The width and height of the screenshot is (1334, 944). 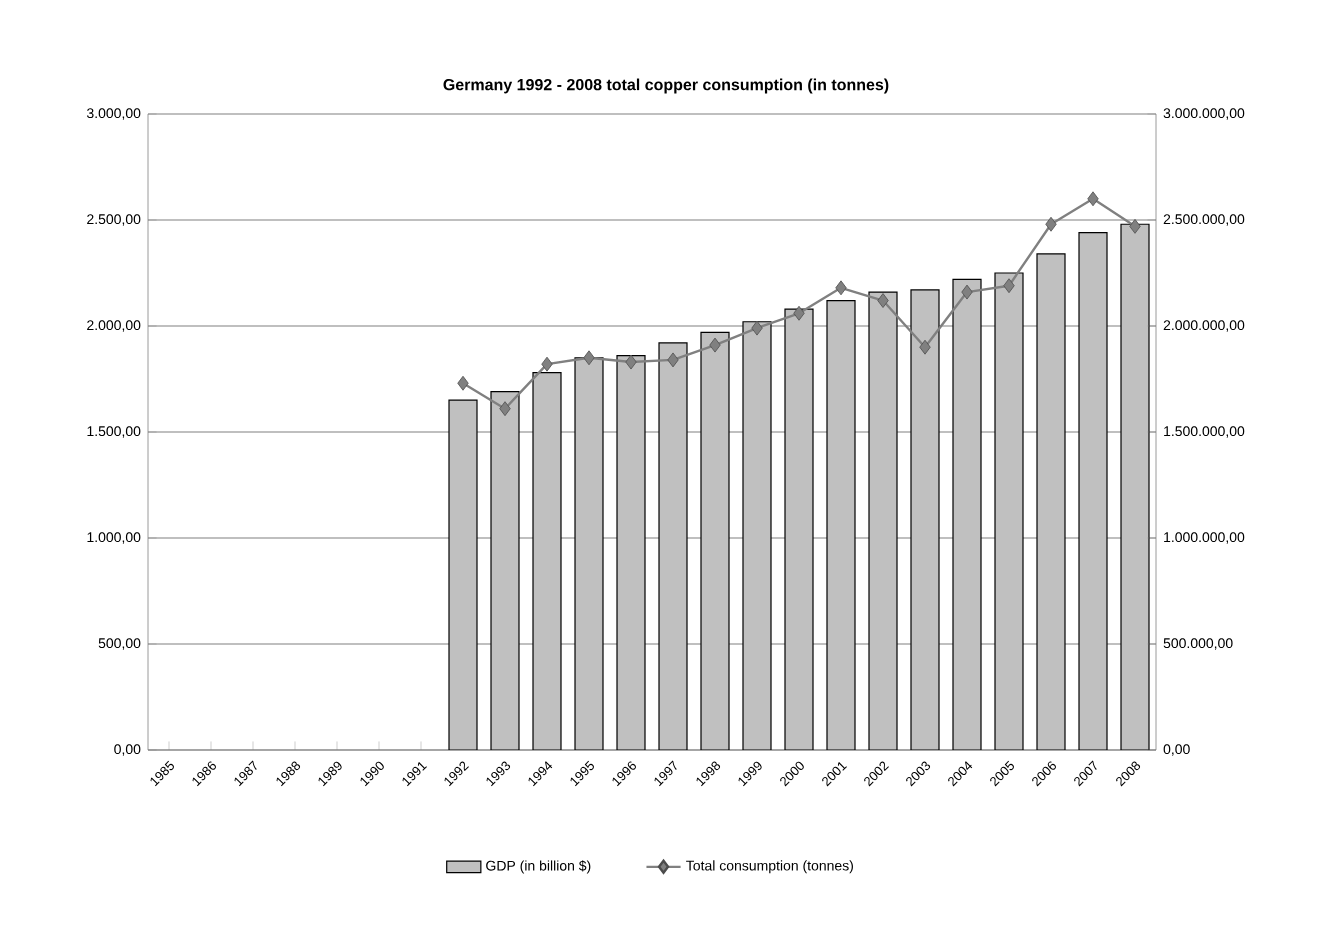 I want to click on chart-title: Germany 1992 - 2008 total copper consumption (in tonnes), so click(x=666, y=86).